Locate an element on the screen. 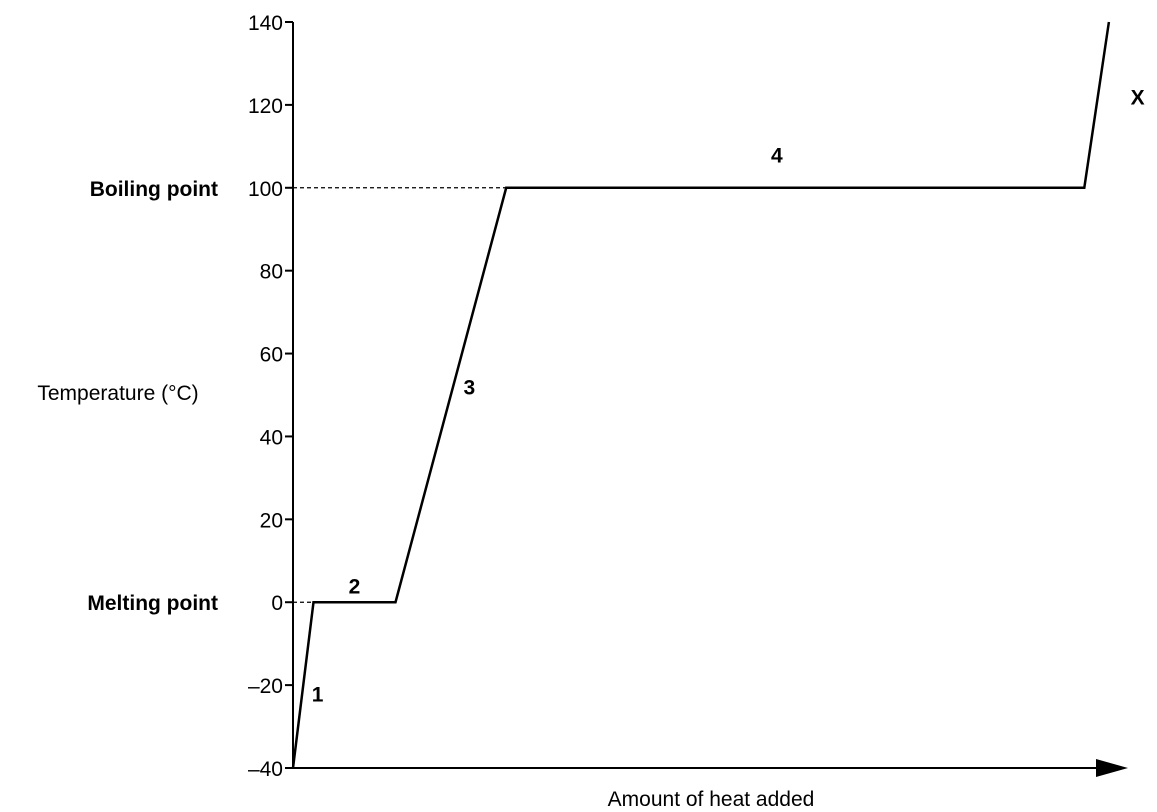  y-ticks: –40 –20 0 20 40 60 80 100 120 140 is located at coordinates (270, 396).